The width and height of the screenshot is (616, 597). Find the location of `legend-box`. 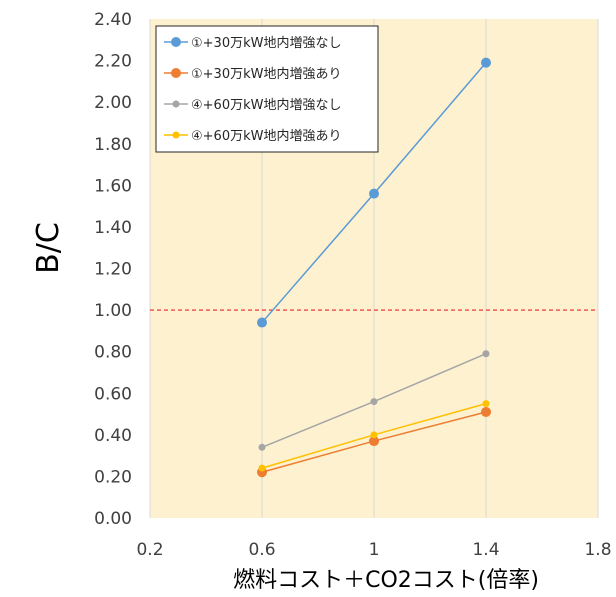

legend-box is located at coordinates (267, 89).